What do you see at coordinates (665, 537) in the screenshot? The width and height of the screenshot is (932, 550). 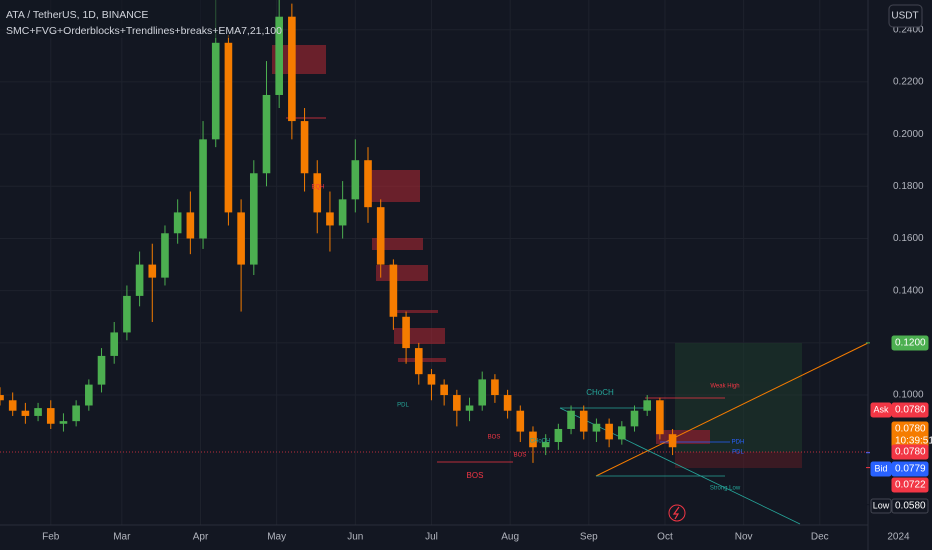 I see `x-tick-label: Oct` at bounding box center [665, 537].